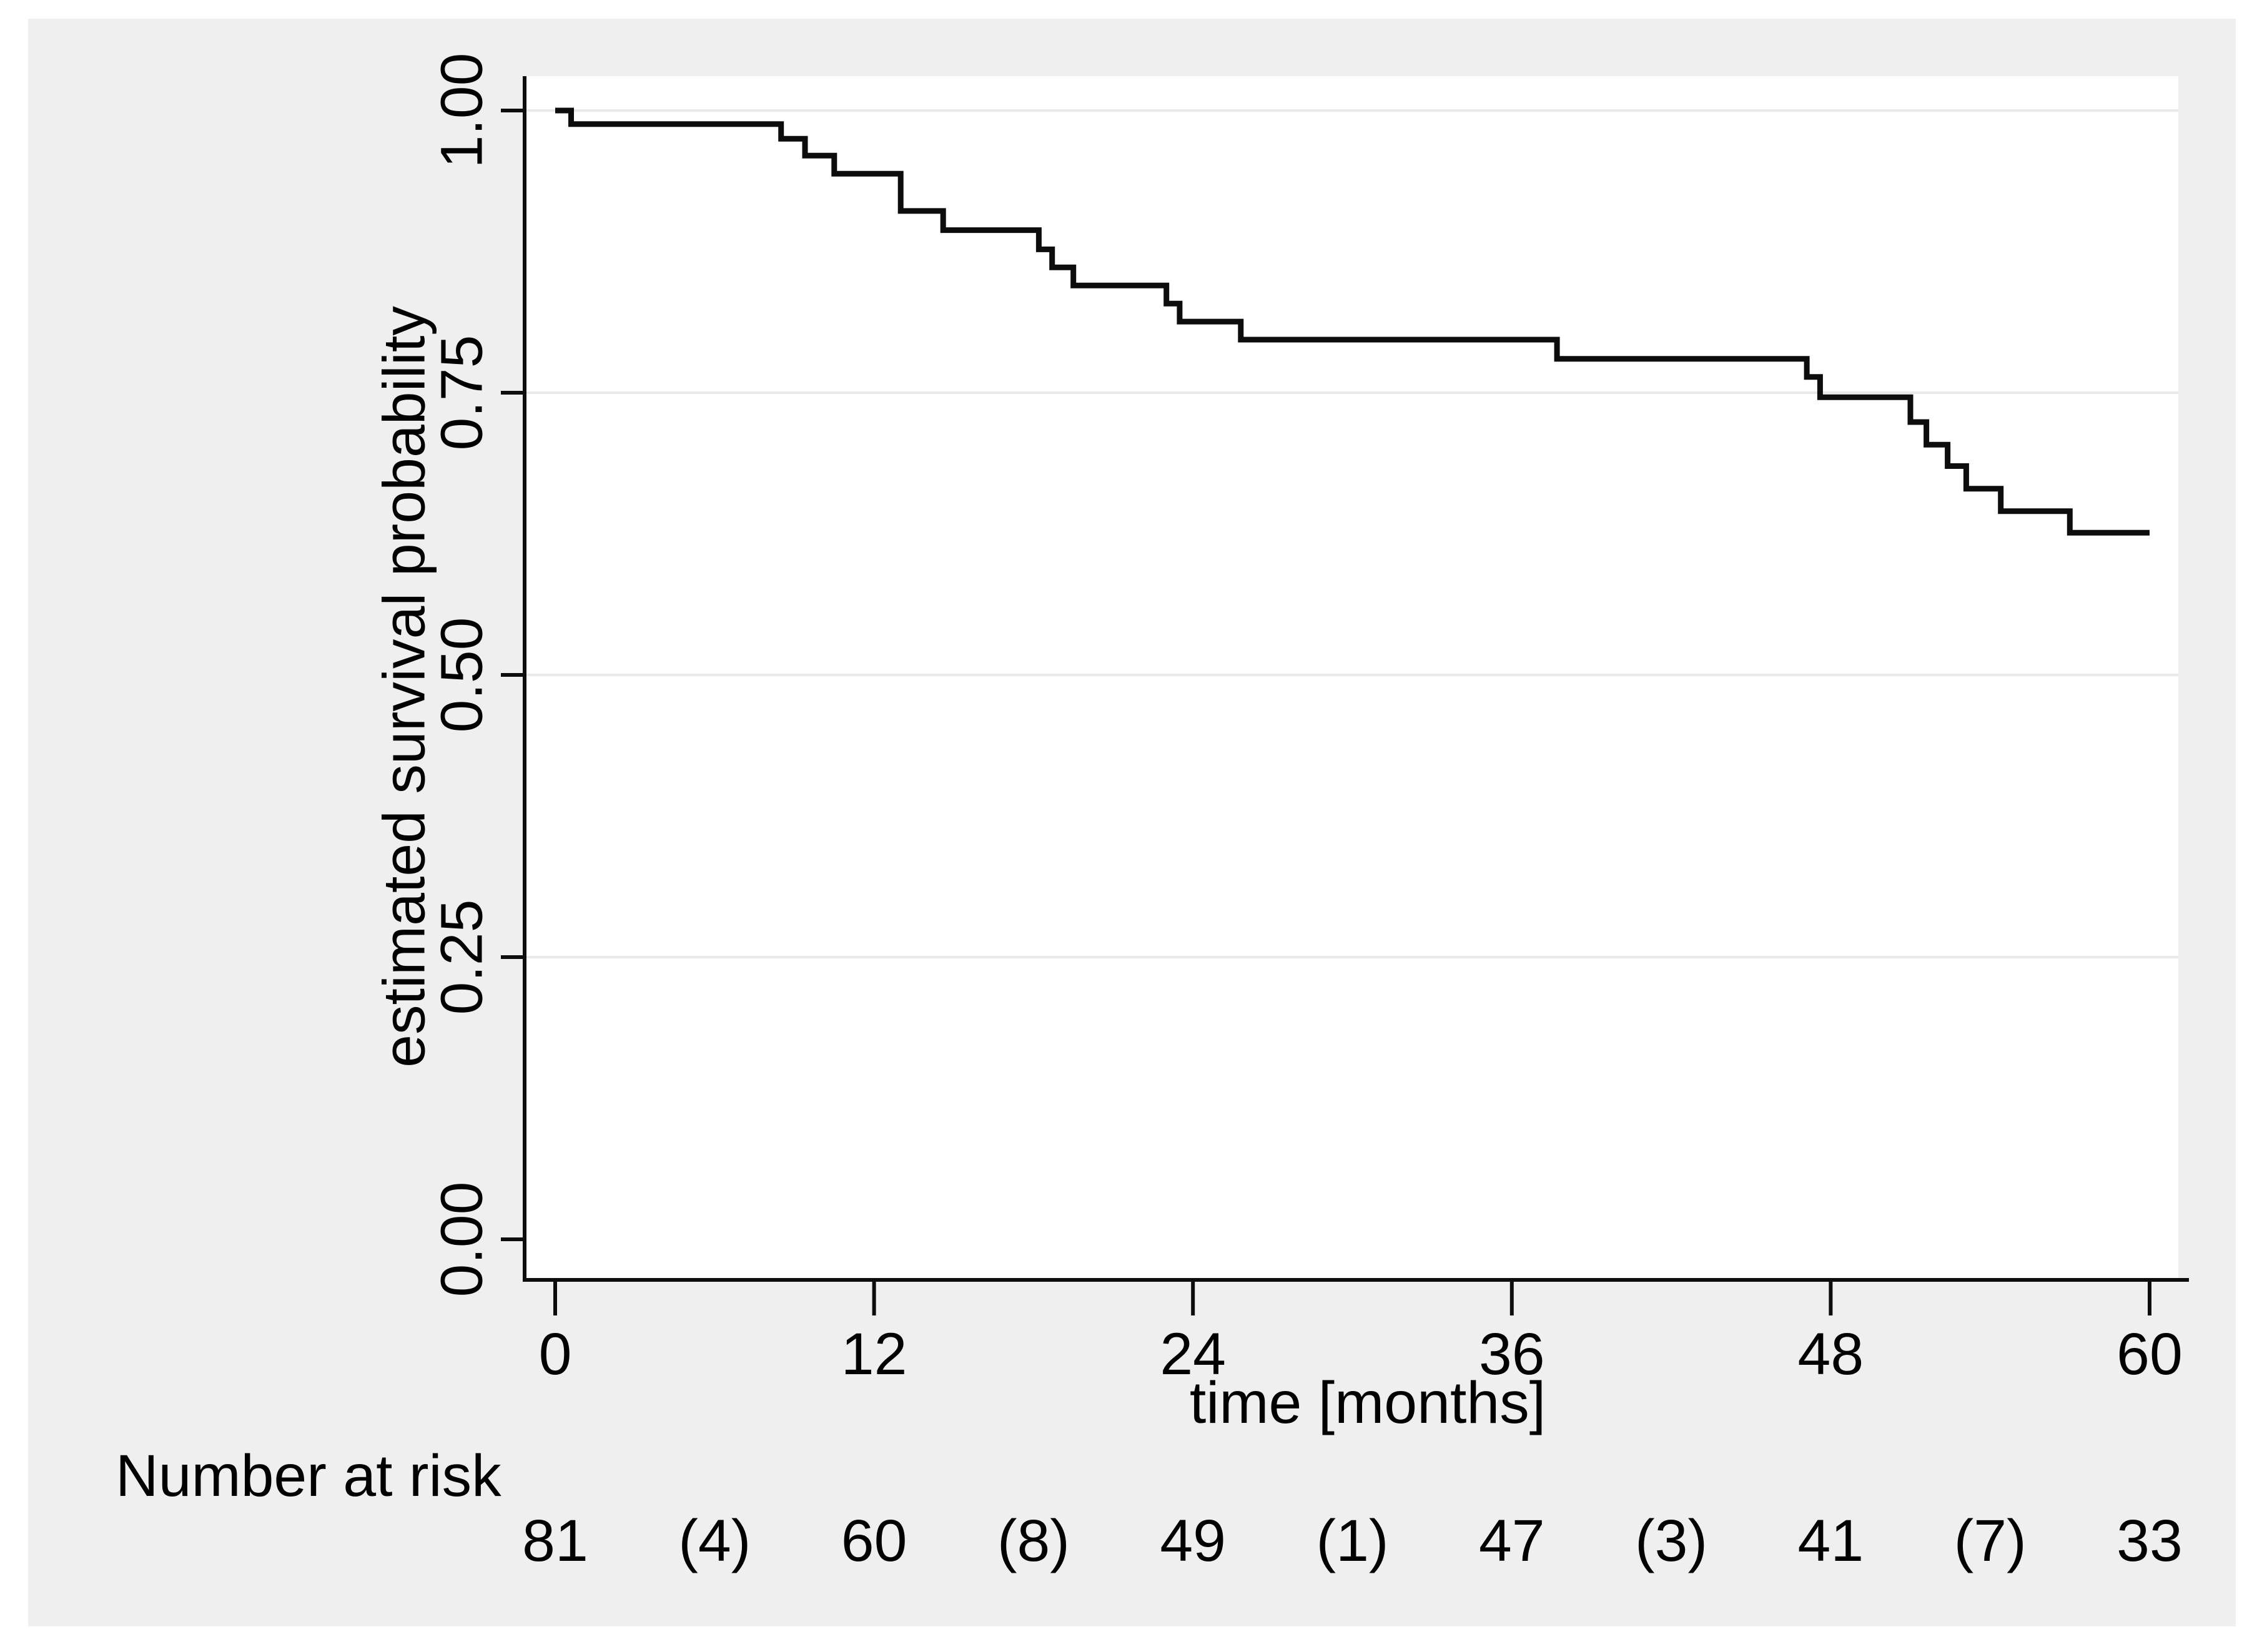 The height and width of the screenshot is (1652, 2262). Describe the element at coordinates (1511, 1354) in the screenshot. I see `x-tick-label-36: 36` at that location.